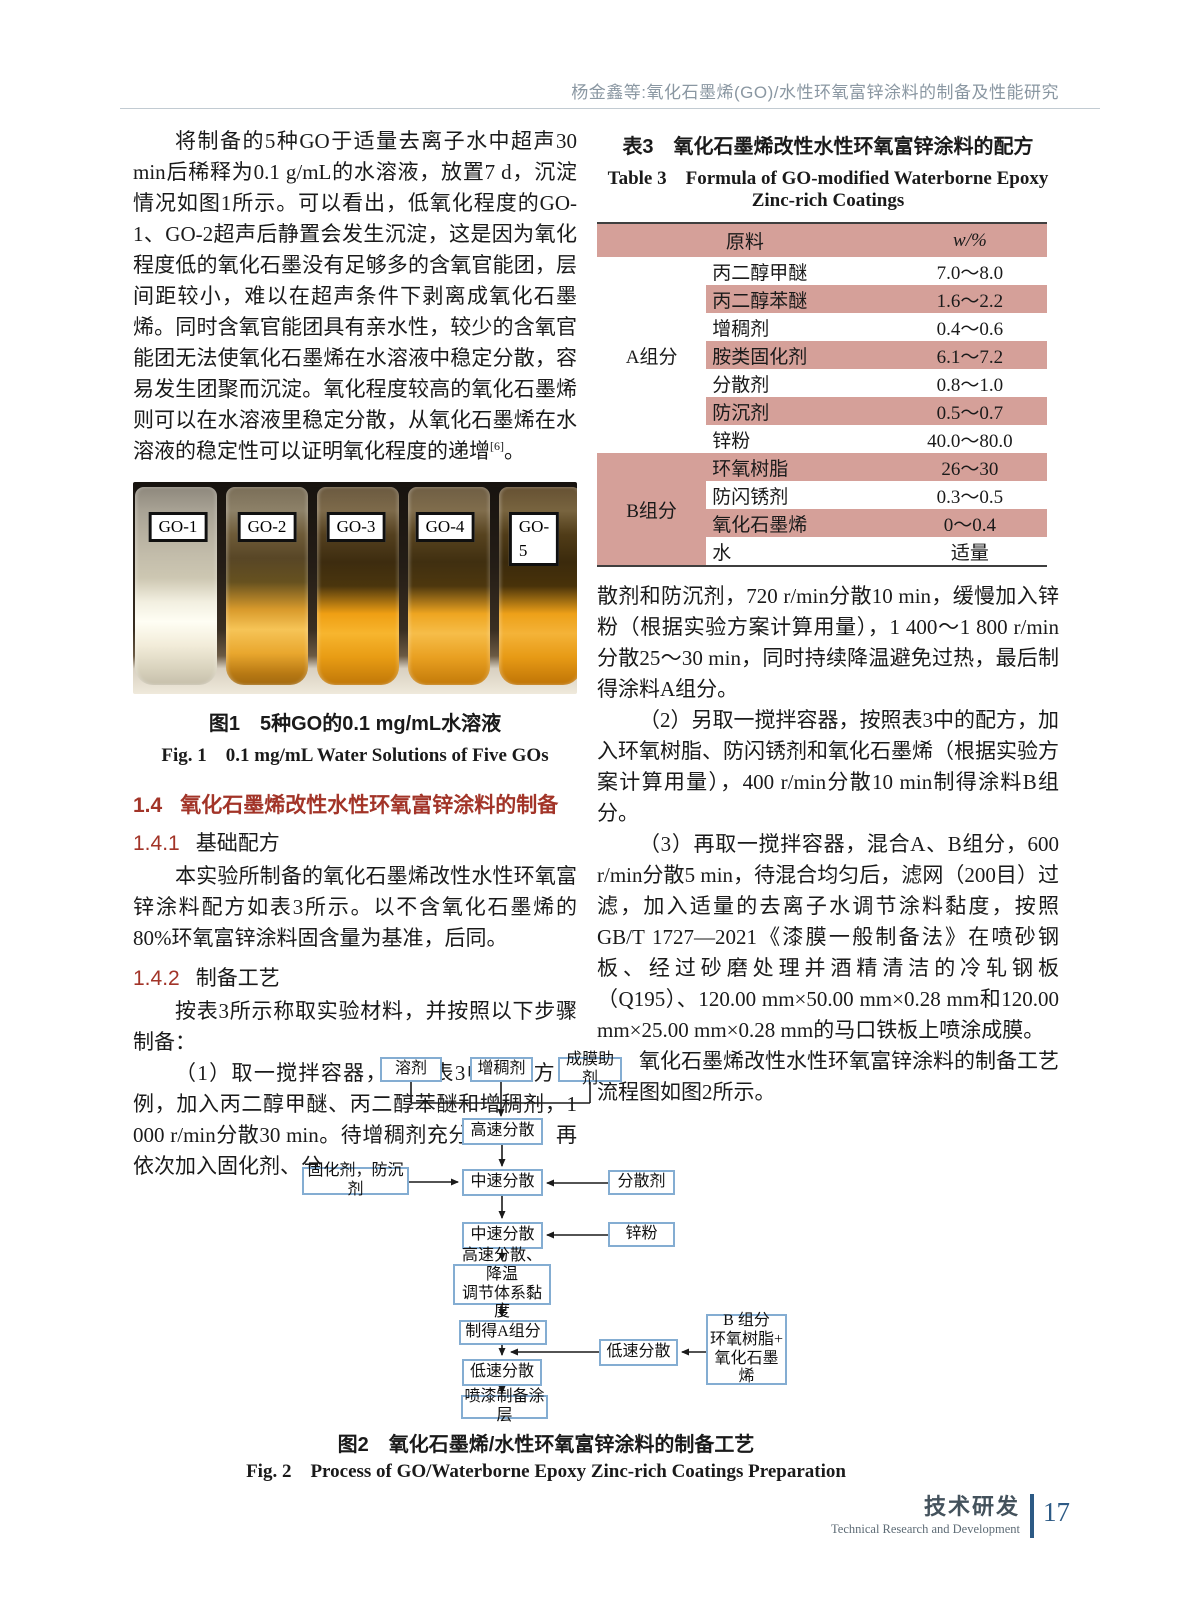 Image resolution: width=1187 pixels, height=1600 pixels. What do you see at coordinates (156, 843) in the screenshot?
I see `section-number: 1.4.1` at bounding box center [156, 843].